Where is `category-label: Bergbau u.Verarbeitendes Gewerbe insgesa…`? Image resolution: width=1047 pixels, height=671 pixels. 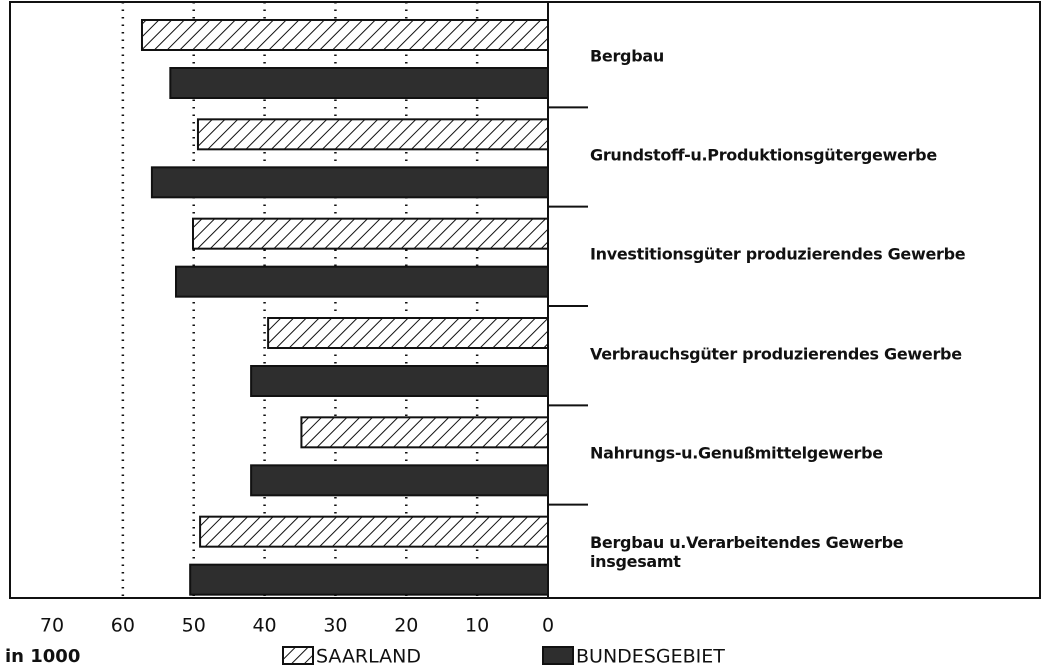 category-label: Bergbau u.Verarbeitendes Gewerbe insgesa… is located at coordinates (747, 552).